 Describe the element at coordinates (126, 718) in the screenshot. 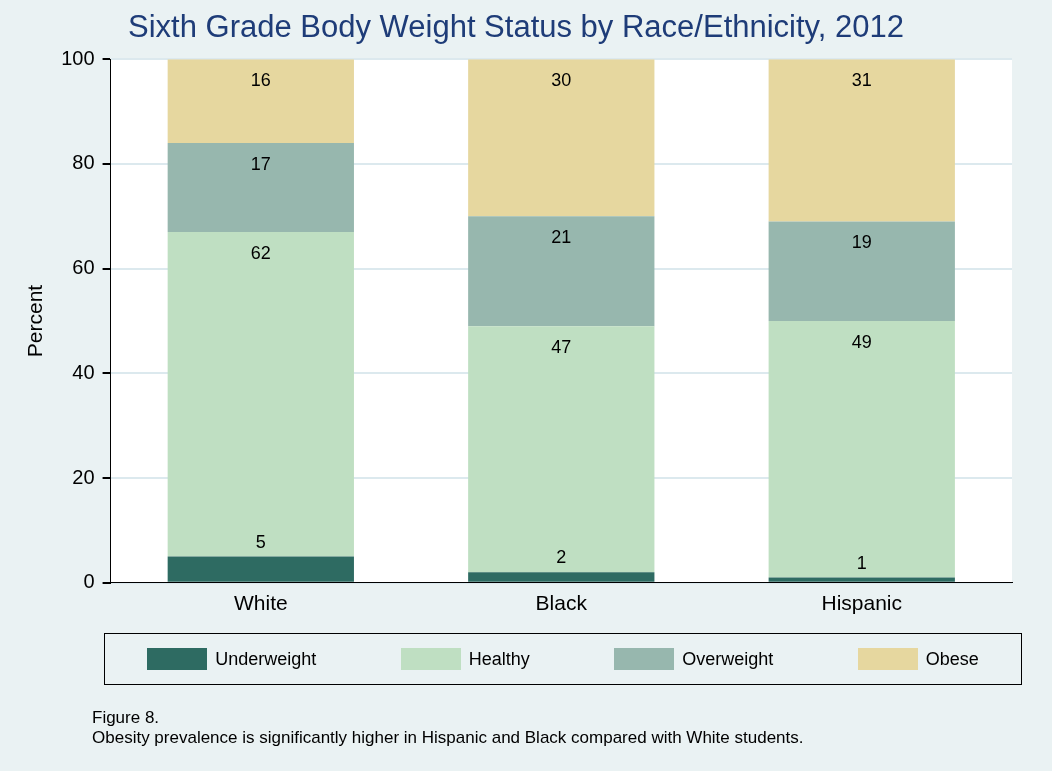

I see `caption: Figure 8.` at that location.